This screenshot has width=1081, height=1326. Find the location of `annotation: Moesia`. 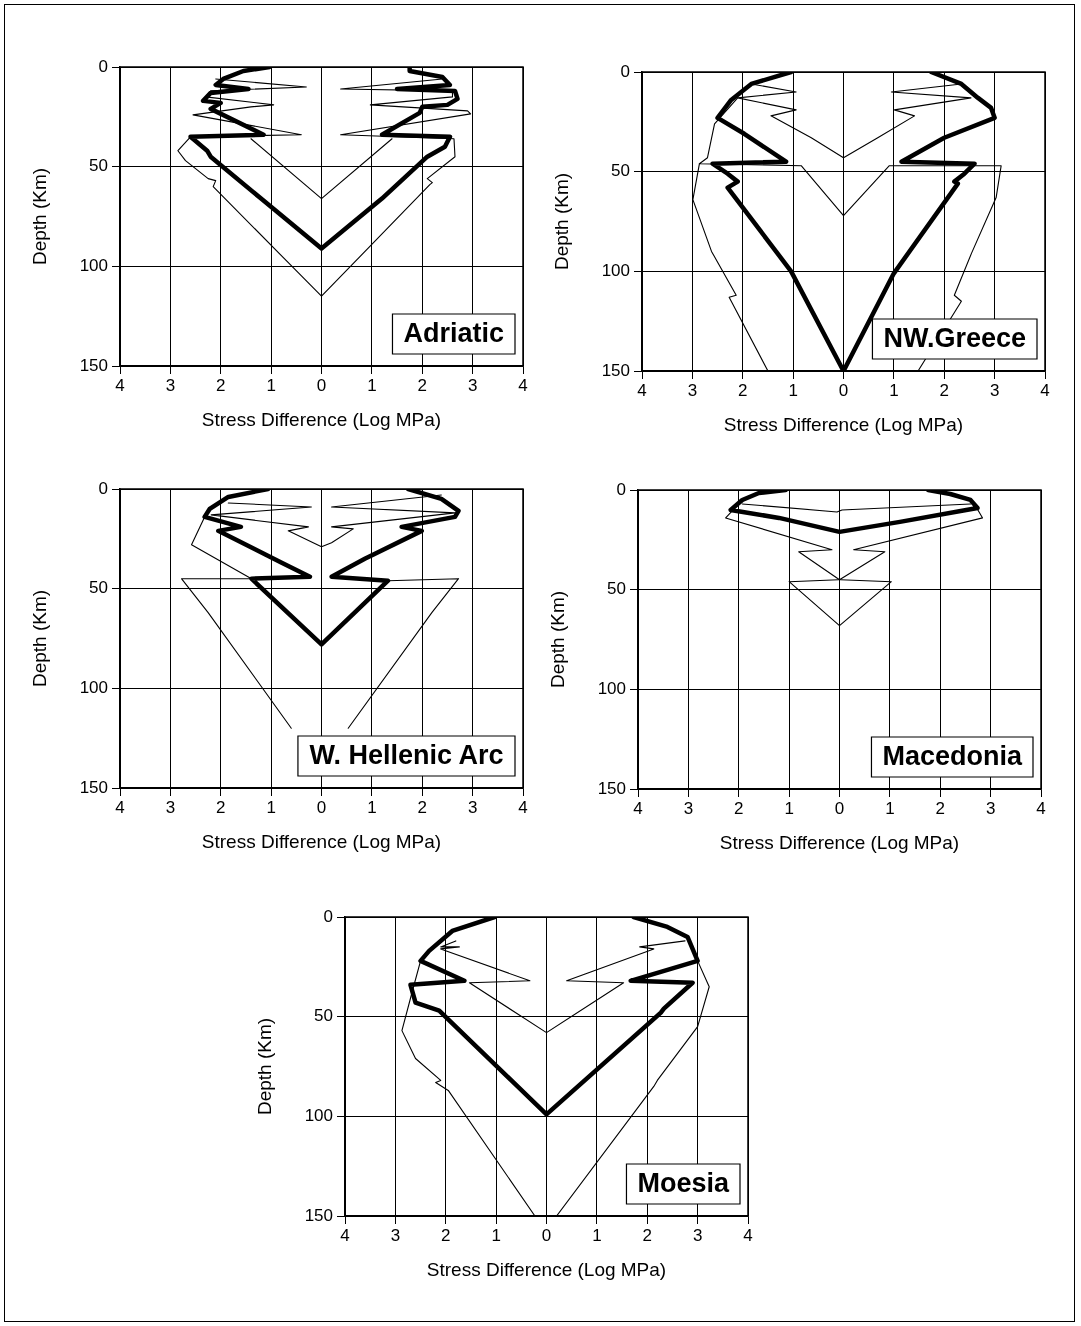

annotation: Moesia is located at coordinates (683, 1183).